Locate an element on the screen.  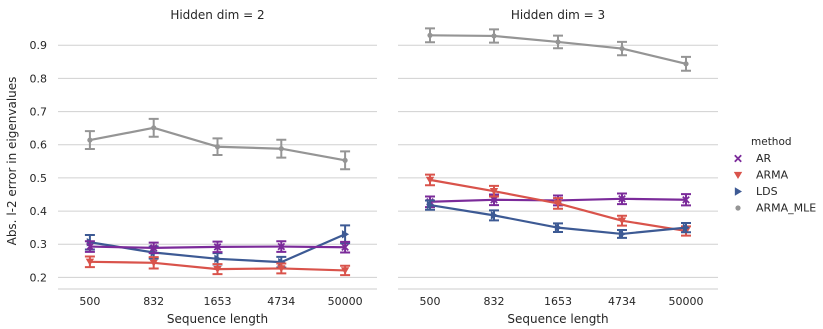
legend-label: LDS is located at coordinates (767, 191).